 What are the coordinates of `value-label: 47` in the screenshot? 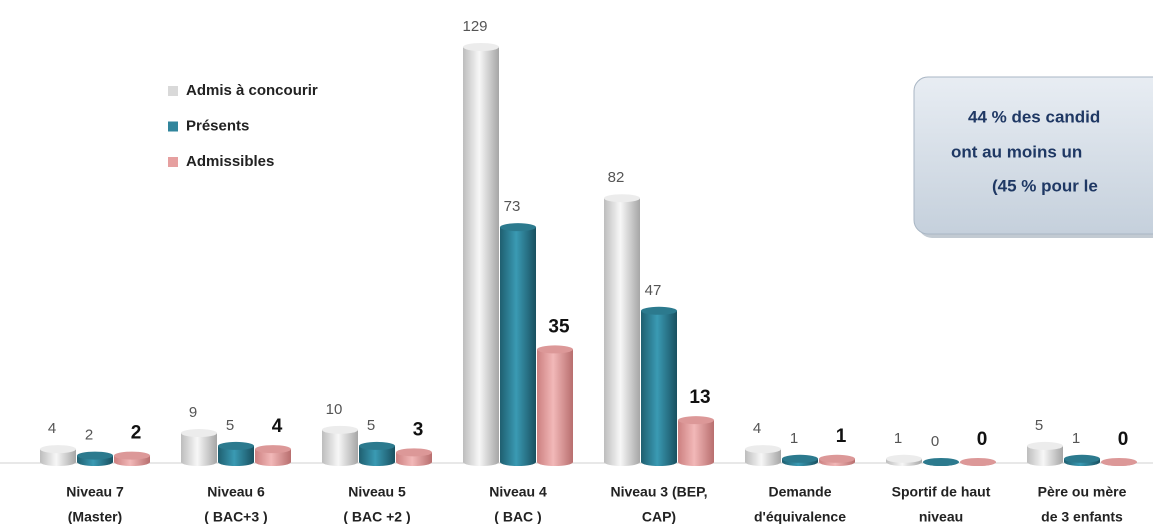 It's located at (653, 290).